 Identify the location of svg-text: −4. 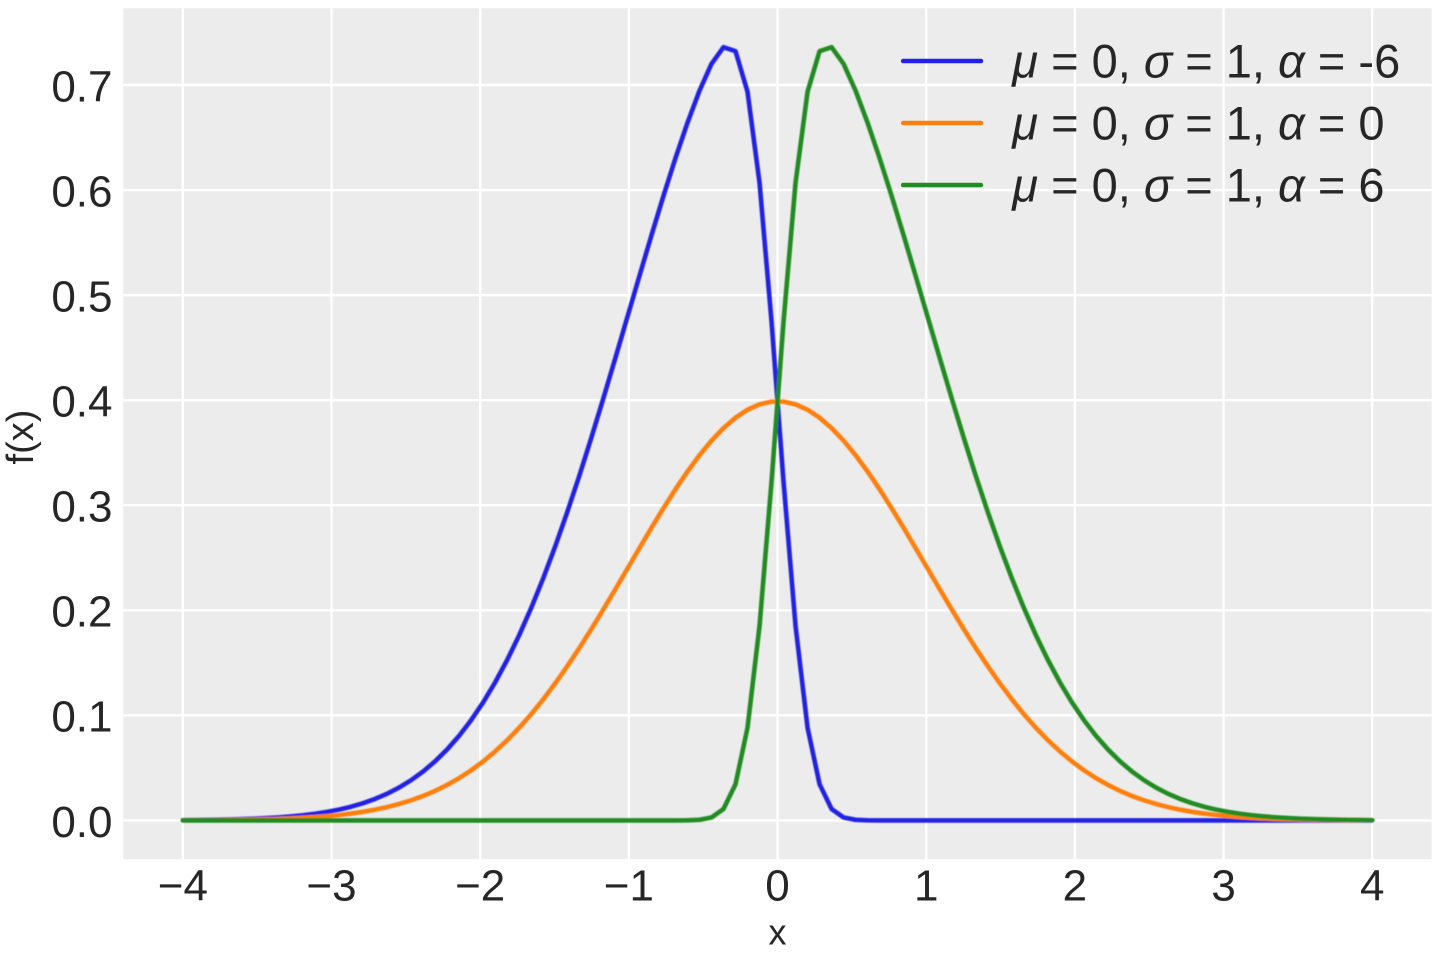
(183, 885).